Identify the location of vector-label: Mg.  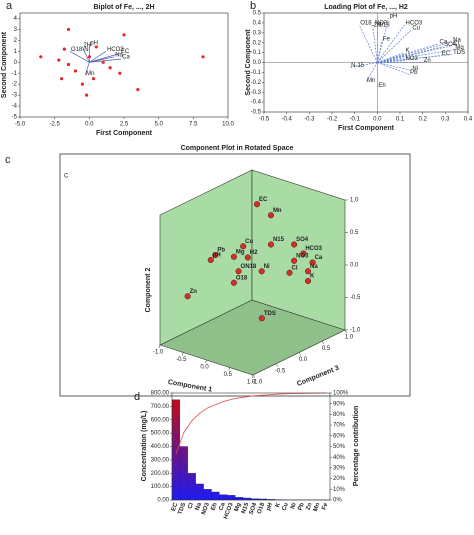
(459, 48).